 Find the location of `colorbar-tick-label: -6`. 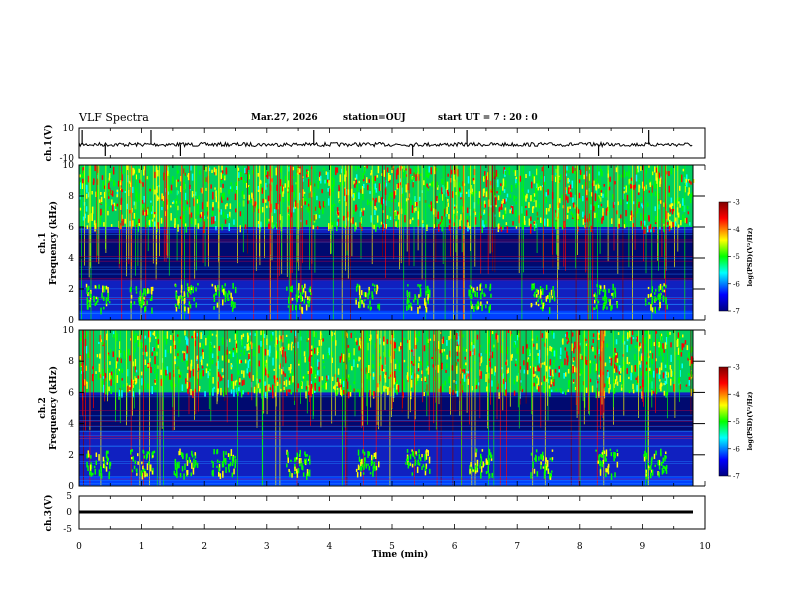

colorbar-tick-label: -6 is located at coordinates (736, 284).